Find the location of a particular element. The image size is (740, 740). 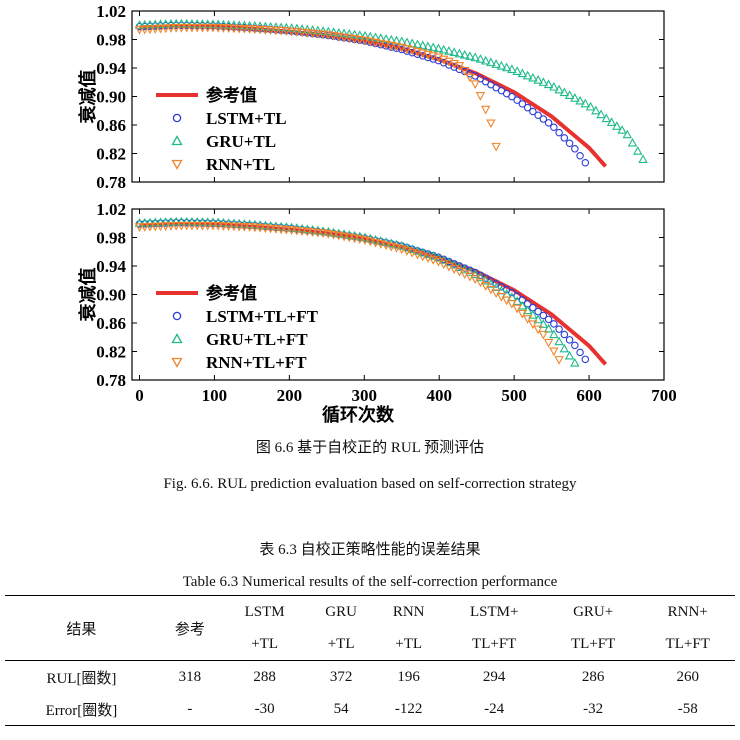

legend-circle-icon is located at coordinates (177, 316).